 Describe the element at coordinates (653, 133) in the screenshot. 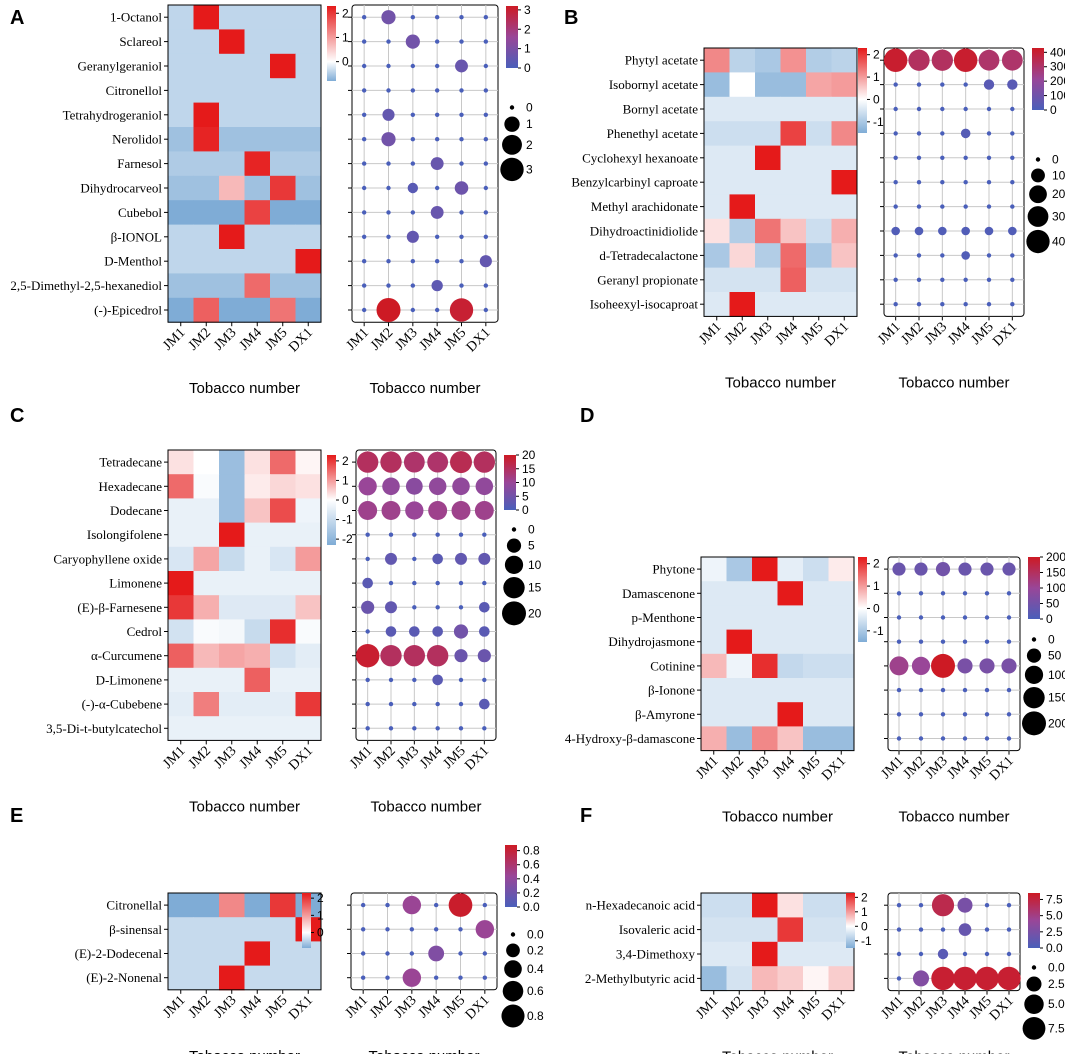

I see `row-label: Phenethyl acetate` at that location.